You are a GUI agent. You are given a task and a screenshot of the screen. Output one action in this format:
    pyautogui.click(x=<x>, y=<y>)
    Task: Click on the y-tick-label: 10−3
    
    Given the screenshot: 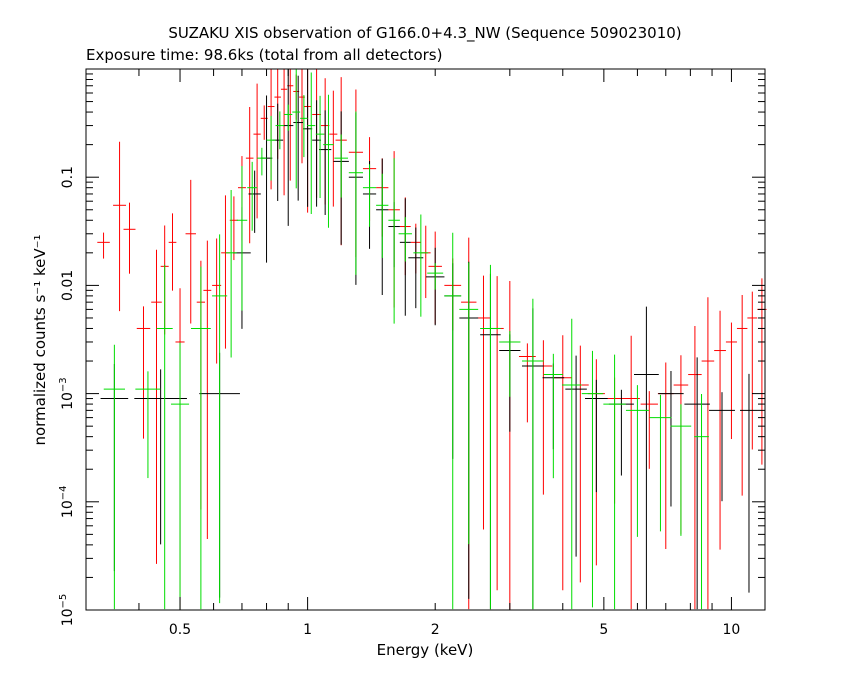 What is the action you would take?
    pyautogui.click(x=67, y=393)
    